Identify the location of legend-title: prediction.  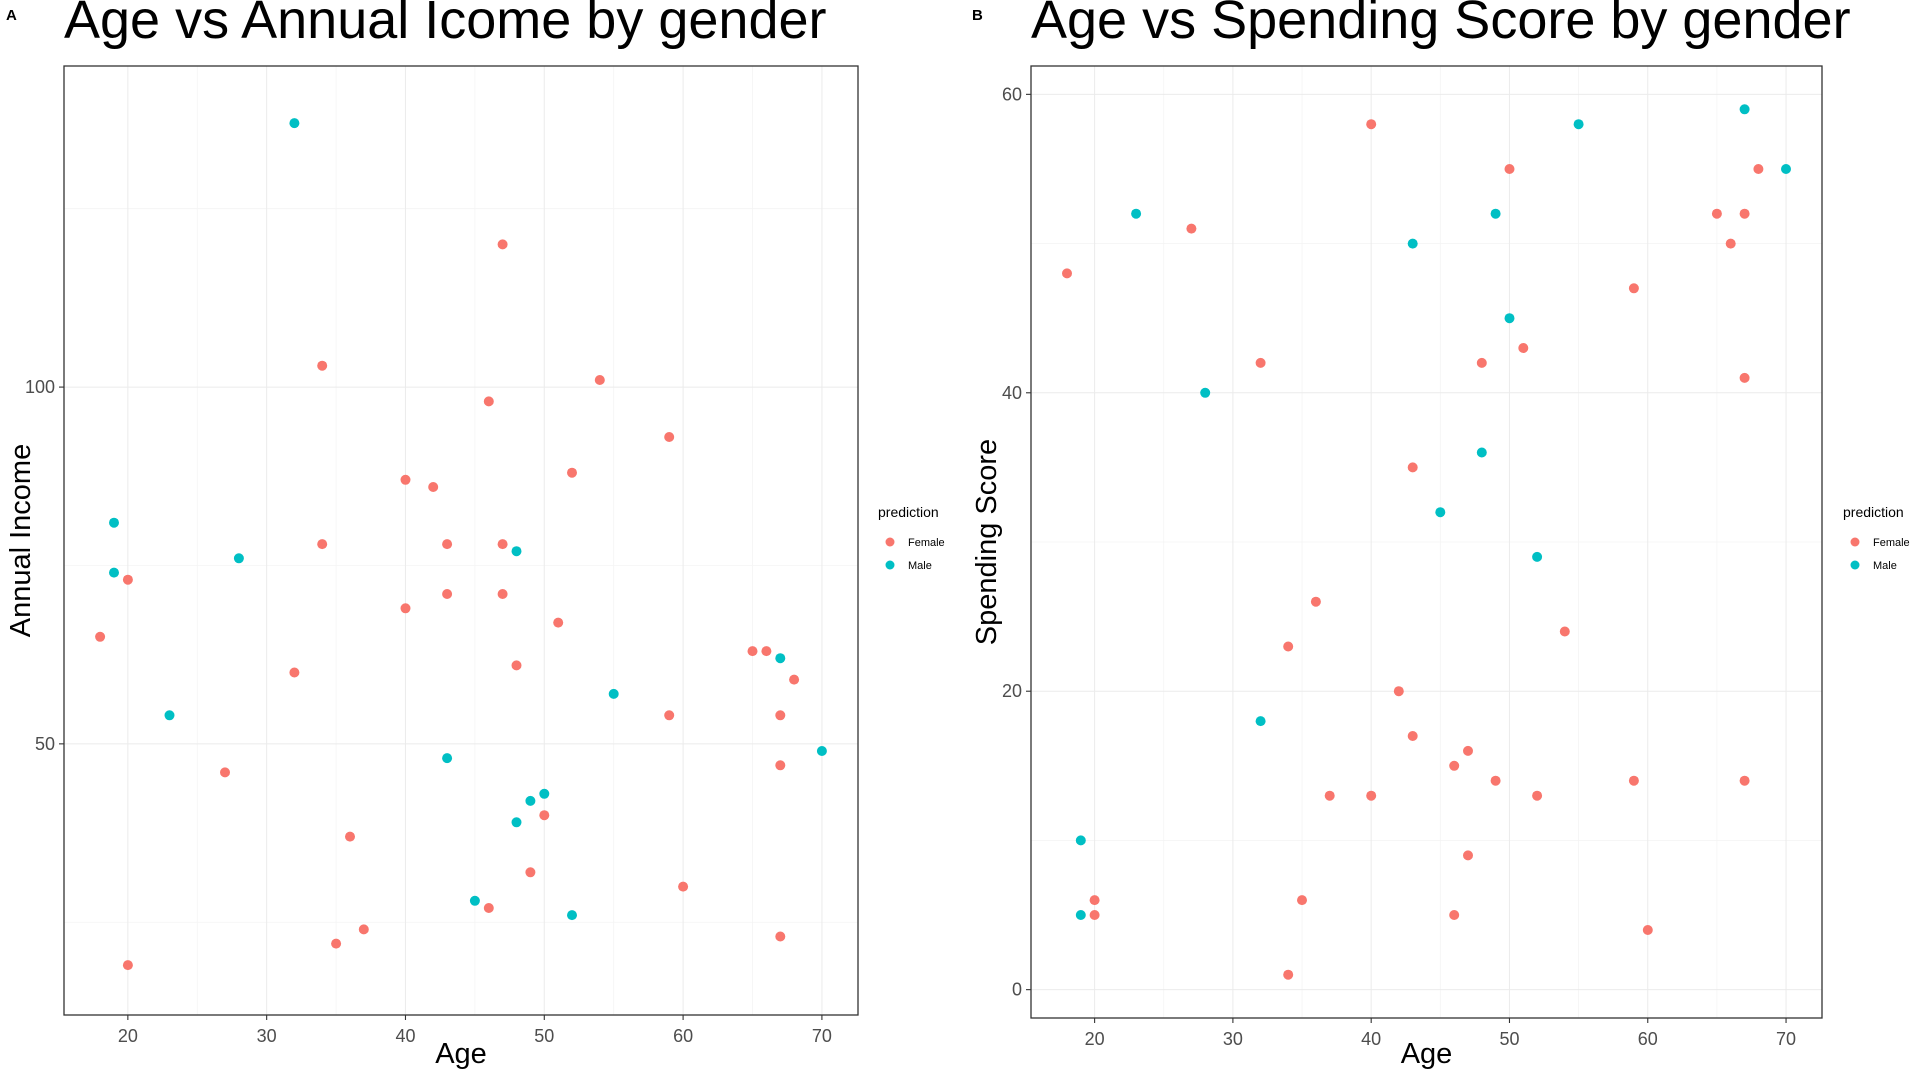
(1873, 512).